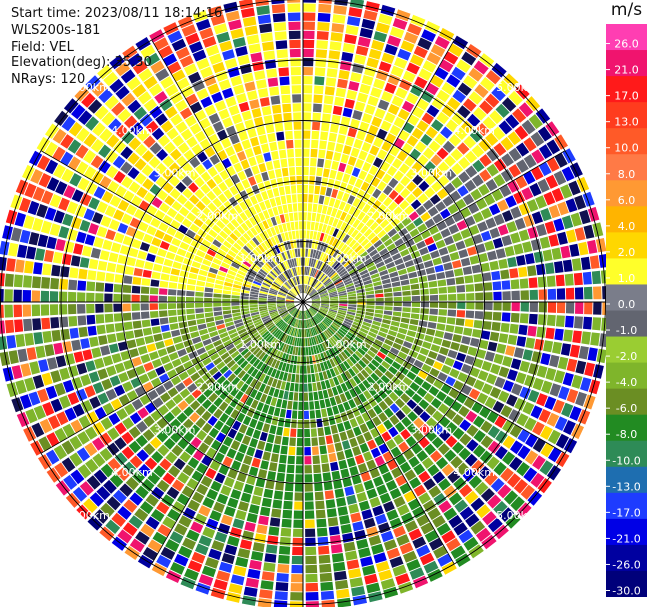  Describe the element at coordinates (626, 532) in the screenshot. I see `colorbar-swatch` at that location.